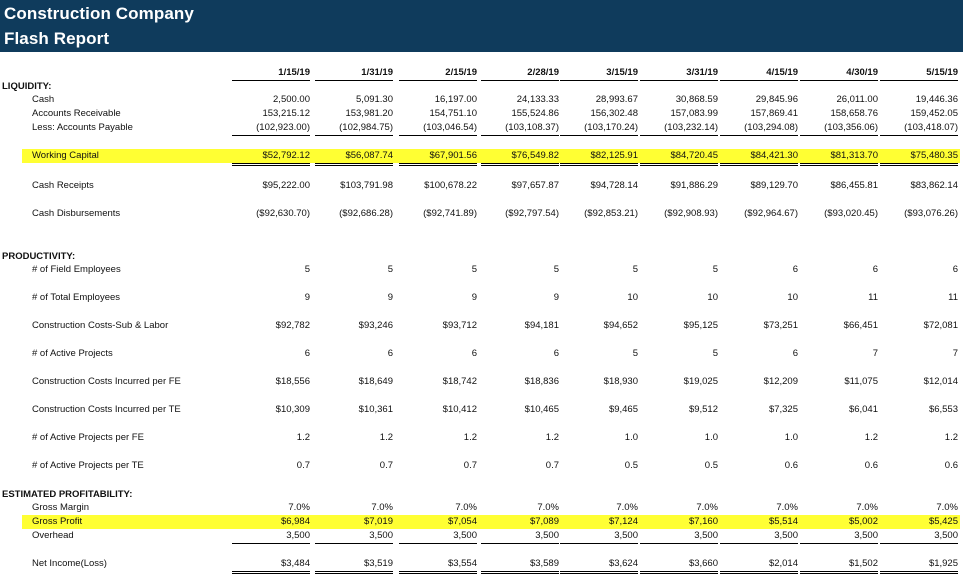  I want to click on value-cell: $7,325, so click(783, 409).